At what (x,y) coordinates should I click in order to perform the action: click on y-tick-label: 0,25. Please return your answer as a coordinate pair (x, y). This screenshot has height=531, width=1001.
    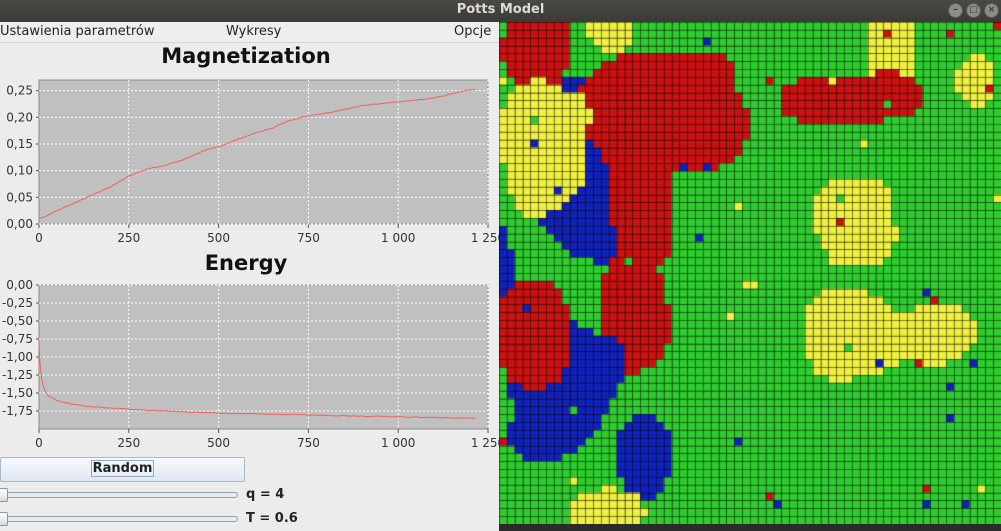
    Looking at the image, I should click on (19, 91).